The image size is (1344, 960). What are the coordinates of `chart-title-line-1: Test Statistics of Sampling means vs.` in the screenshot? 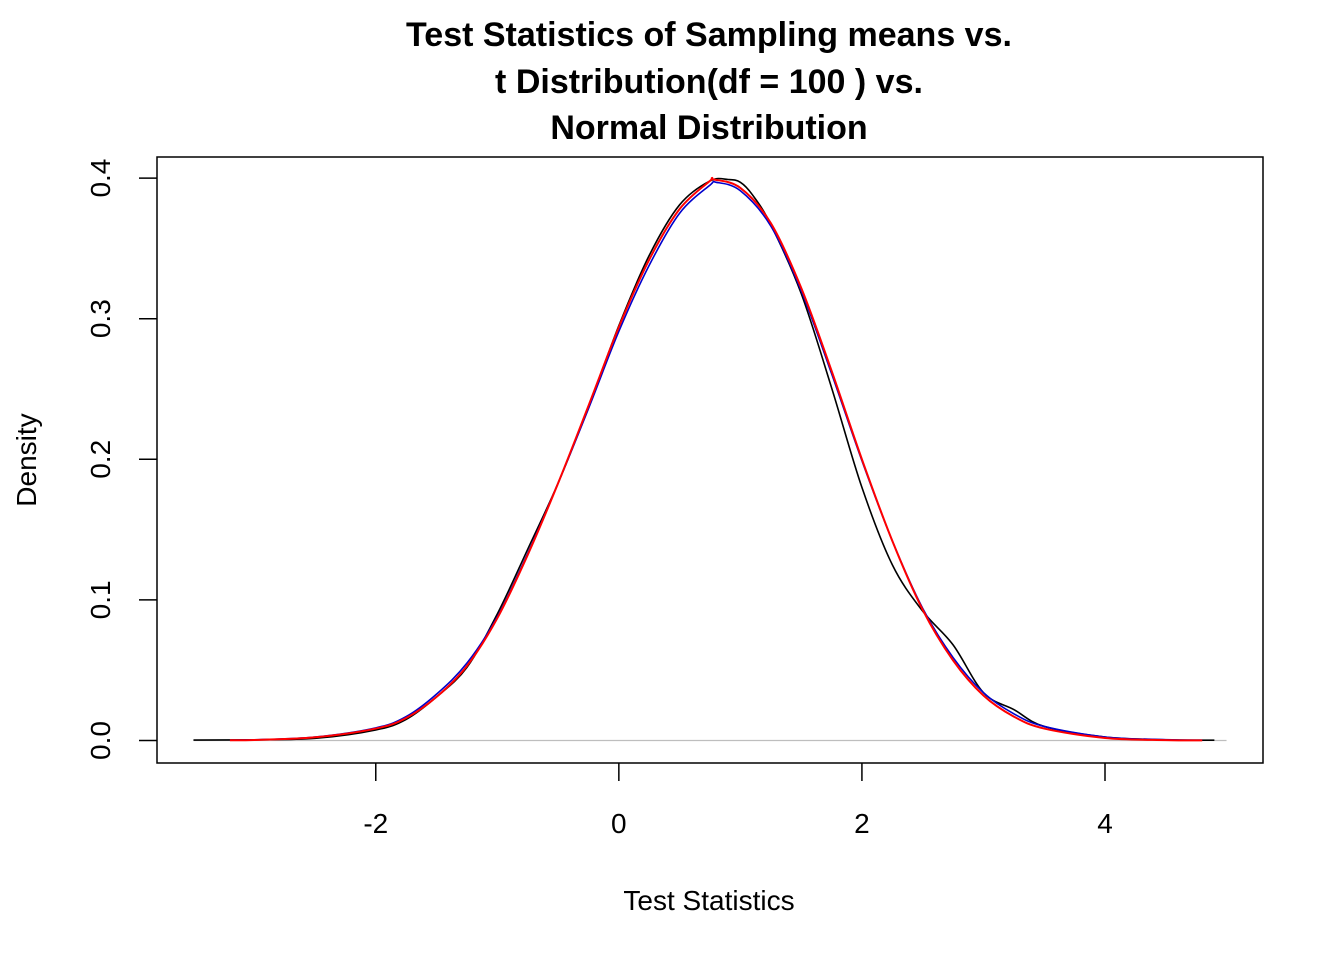 It's located at (709, 35).